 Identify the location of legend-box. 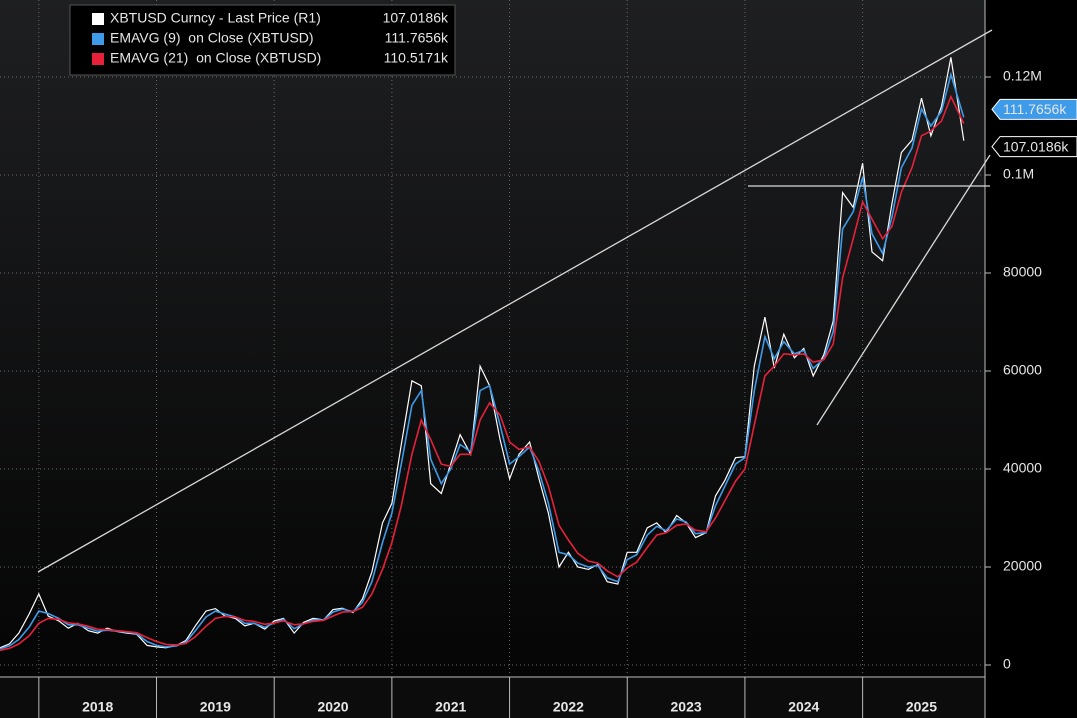
(262, 40).